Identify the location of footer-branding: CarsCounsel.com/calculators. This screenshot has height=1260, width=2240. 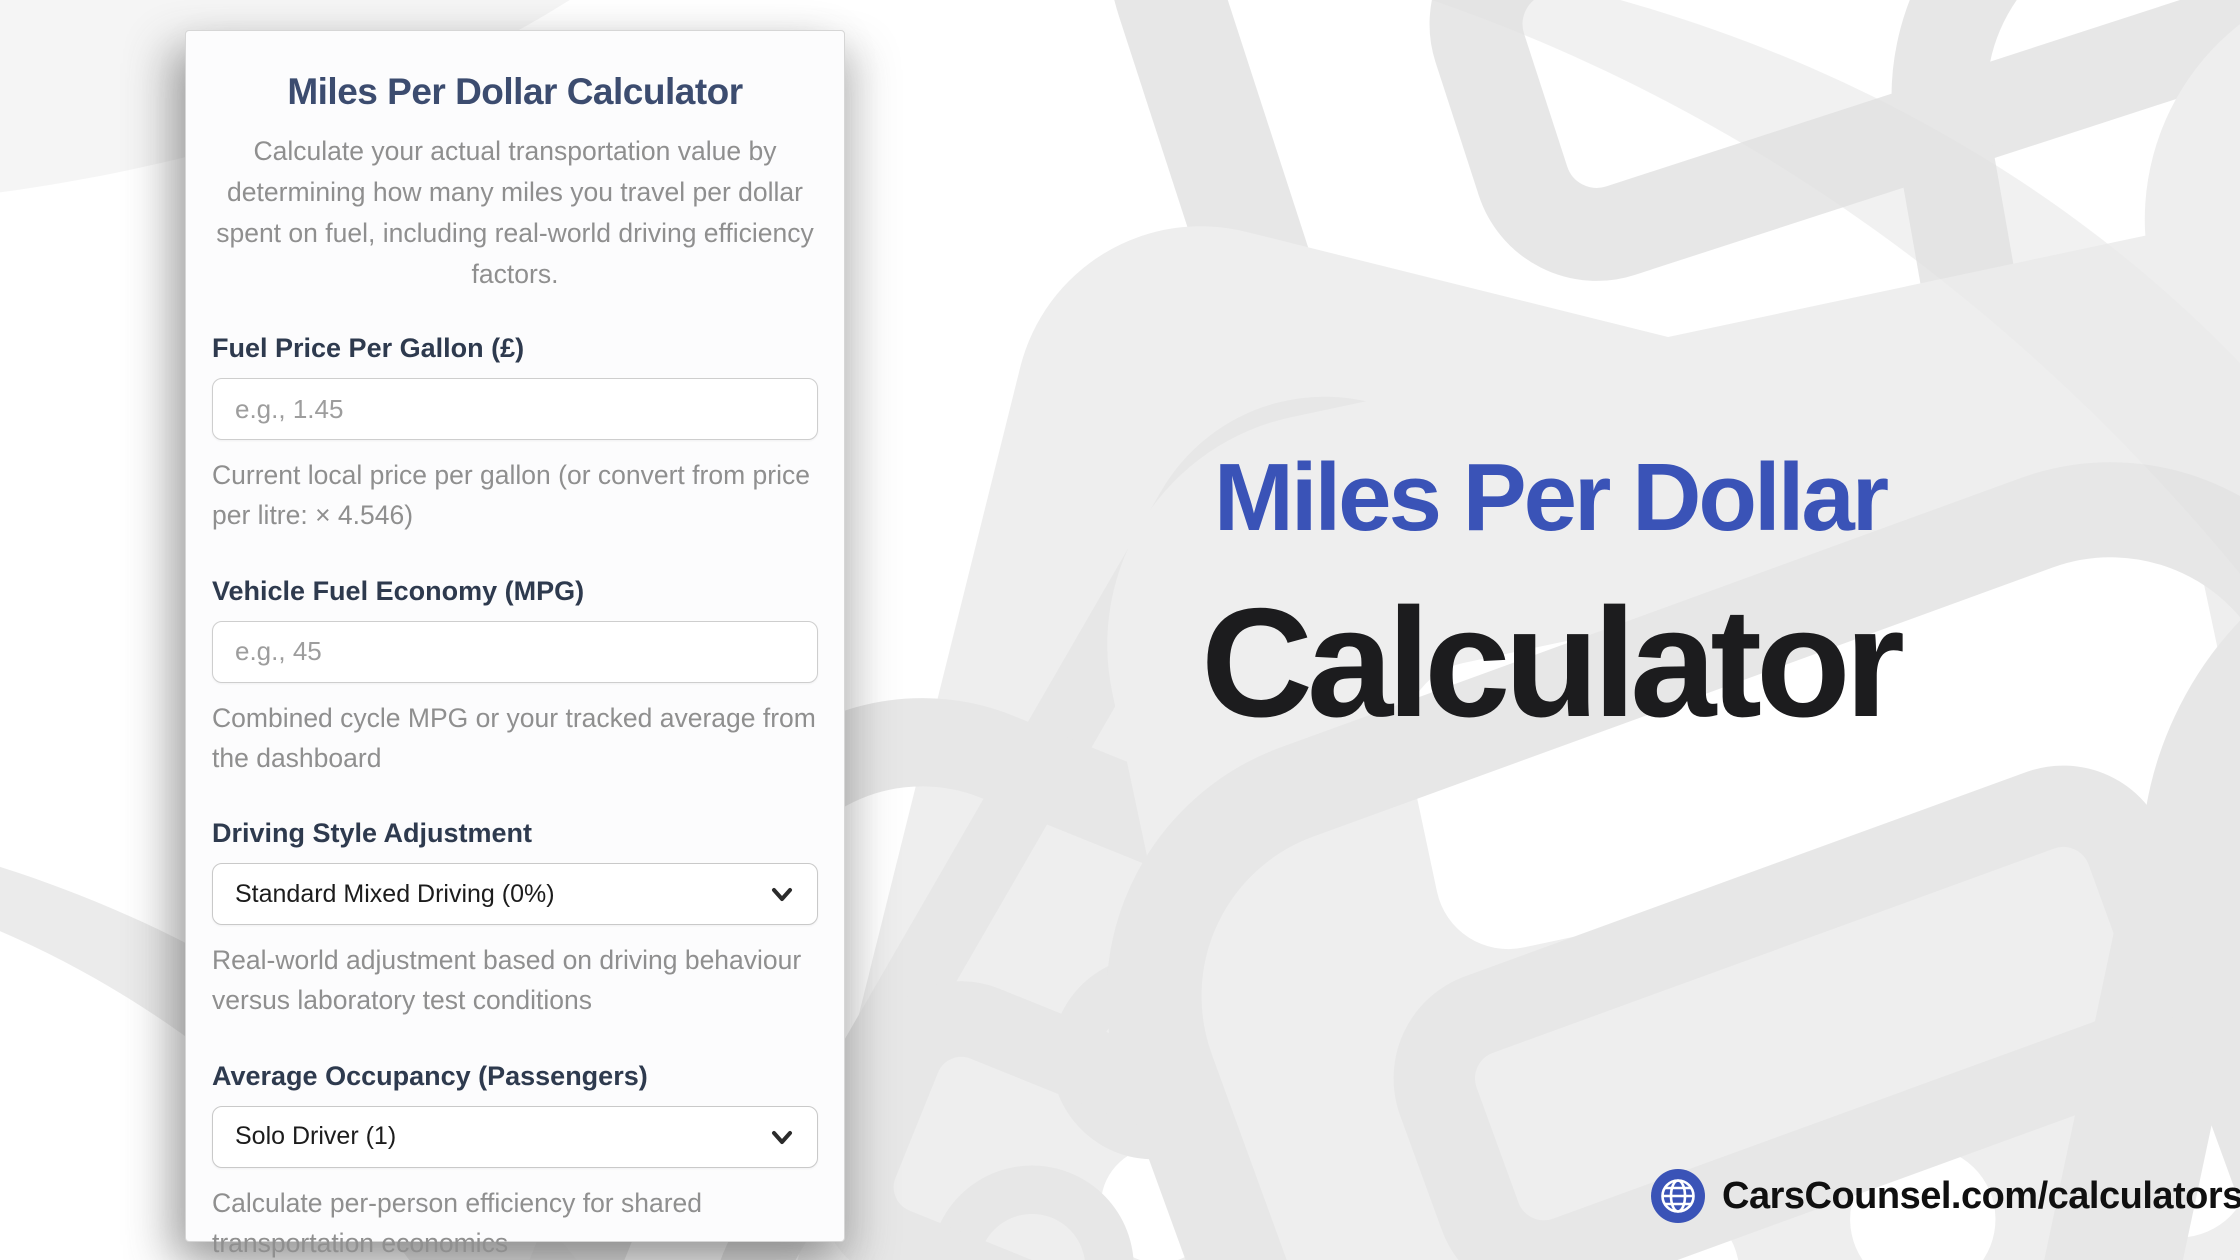
(1945, 1196).